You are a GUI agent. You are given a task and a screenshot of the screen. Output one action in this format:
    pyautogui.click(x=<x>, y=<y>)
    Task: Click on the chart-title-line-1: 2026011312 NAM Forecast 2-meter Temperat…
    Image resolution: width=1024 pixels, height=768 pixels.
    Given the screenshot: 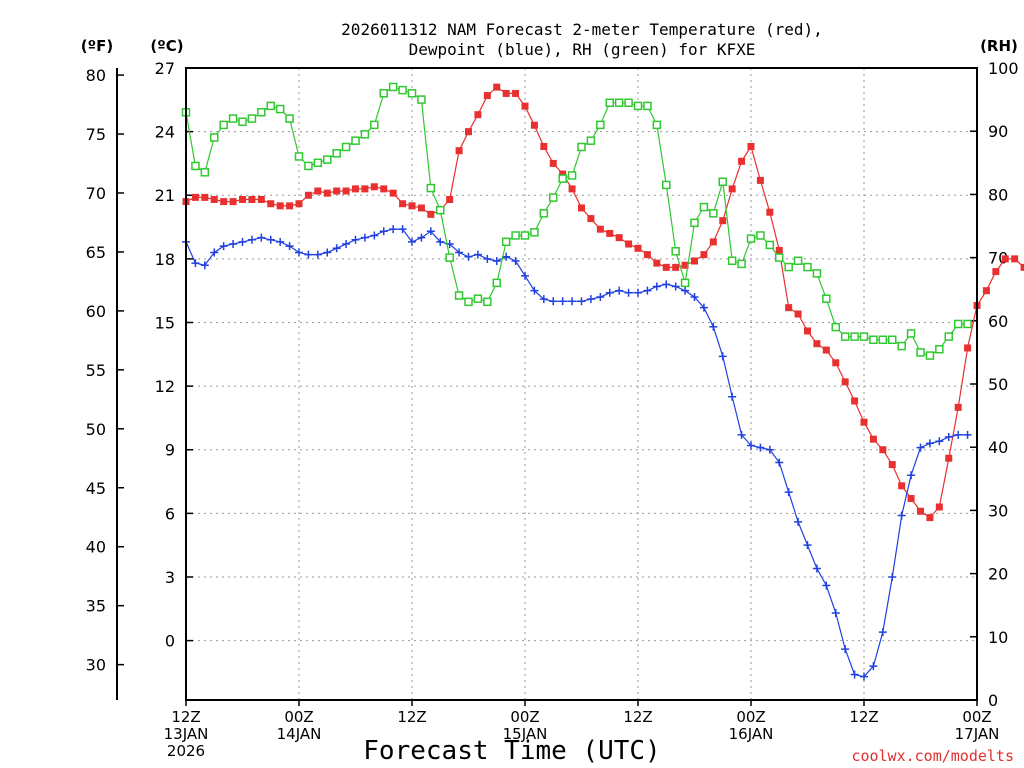 What is the action you would take?
    pyautogui.click(x=582, y=29)
    